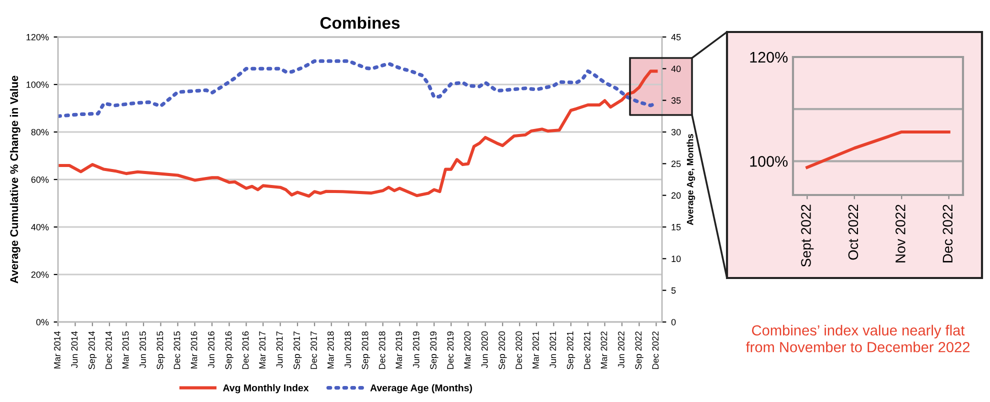 This screenshot has width=990, height=402. I want to click on y2-tick-label: 20, so click(676, 195).